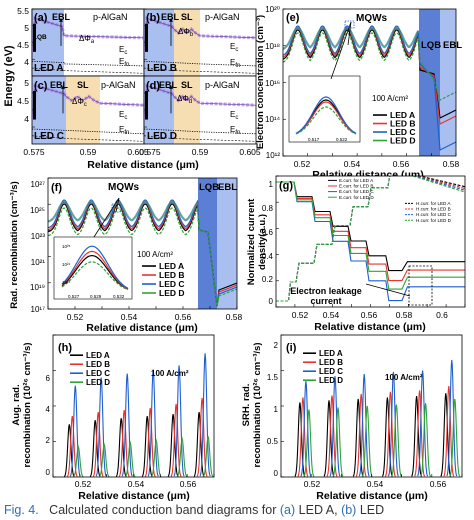 The height and width of the screenshot is (520, 474). Describe the element at coordinates (404, 377) in the screenshot. I see `current-density-label: 100 A/cm²` at that location.